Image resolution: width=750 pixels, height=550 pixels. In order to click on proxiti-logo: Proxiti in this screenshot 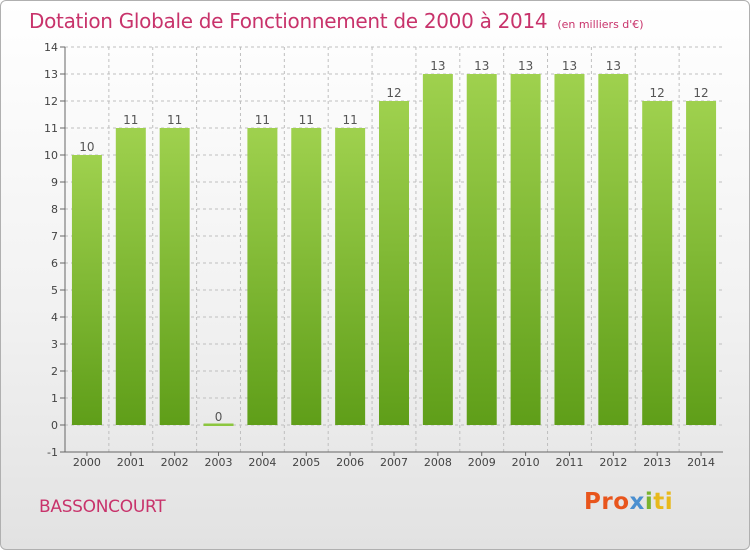, I will do `click(628, 502)`.